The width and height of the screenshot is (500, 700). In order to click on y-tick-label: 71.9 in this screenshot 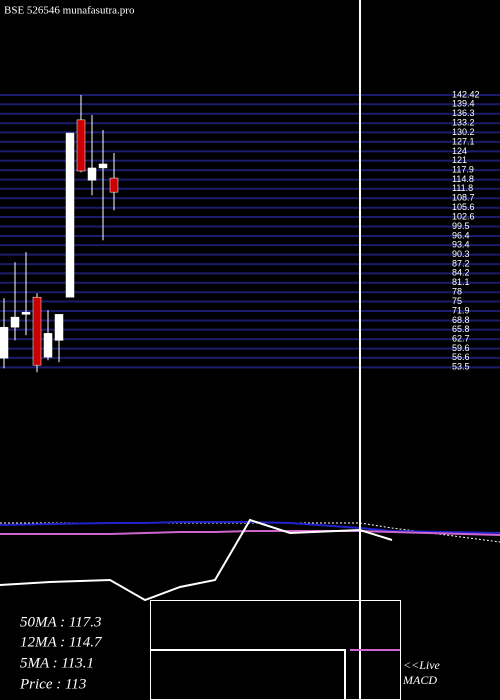, I will do `click(461, 310)`.